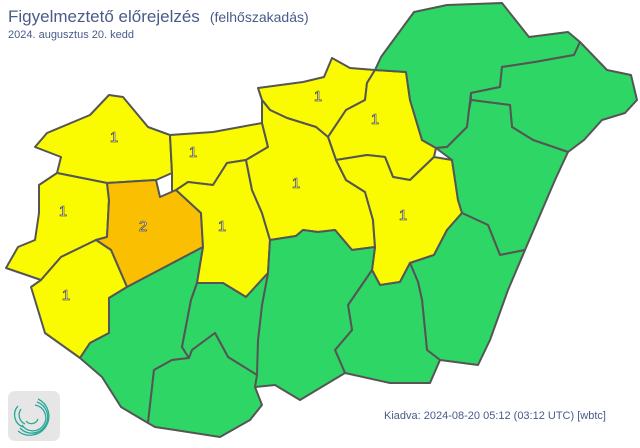 This screenshot has height=448, width=640. I want to click on hazard-type: (felhőszakadás), so click(259, 17).